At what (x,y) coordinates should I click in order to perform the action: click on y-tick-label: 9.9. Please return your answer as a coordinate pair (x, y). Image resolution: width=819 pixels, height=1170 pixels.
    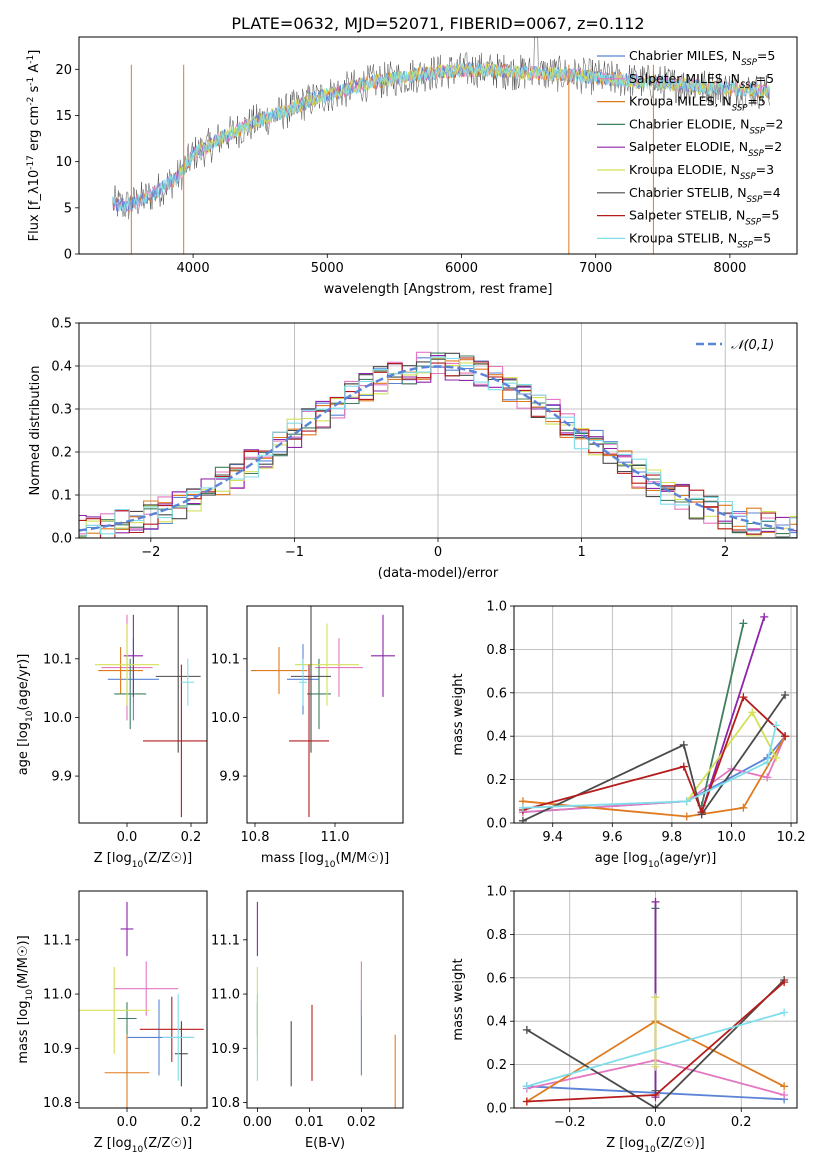
    Looking at the image, I should click on (229, 777).